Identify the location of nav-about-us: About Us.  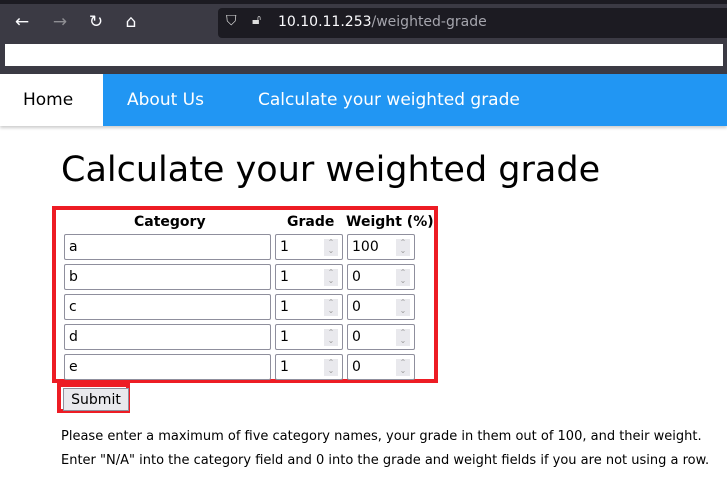
(165, 100).